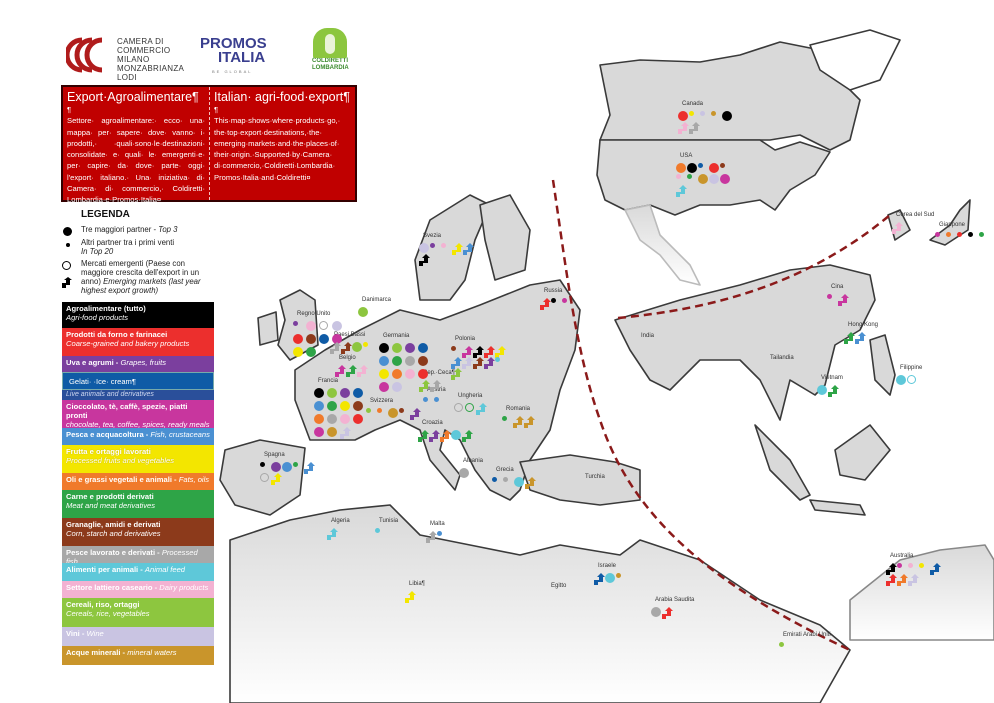  Describe the element at coordinates (84, 55) in the screenshot. I see `camera-commercio-logo` at that location.